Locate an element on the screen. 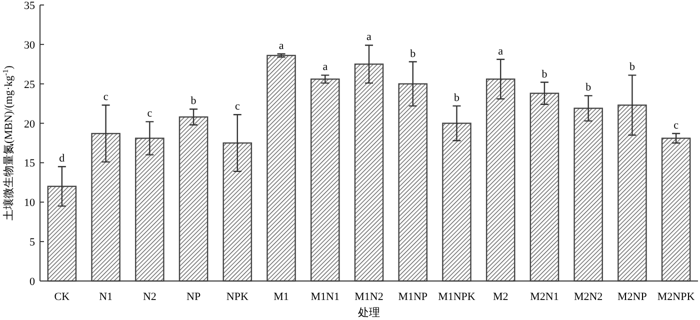  y-tick-label: 35 is located at coordinates (30, 6).